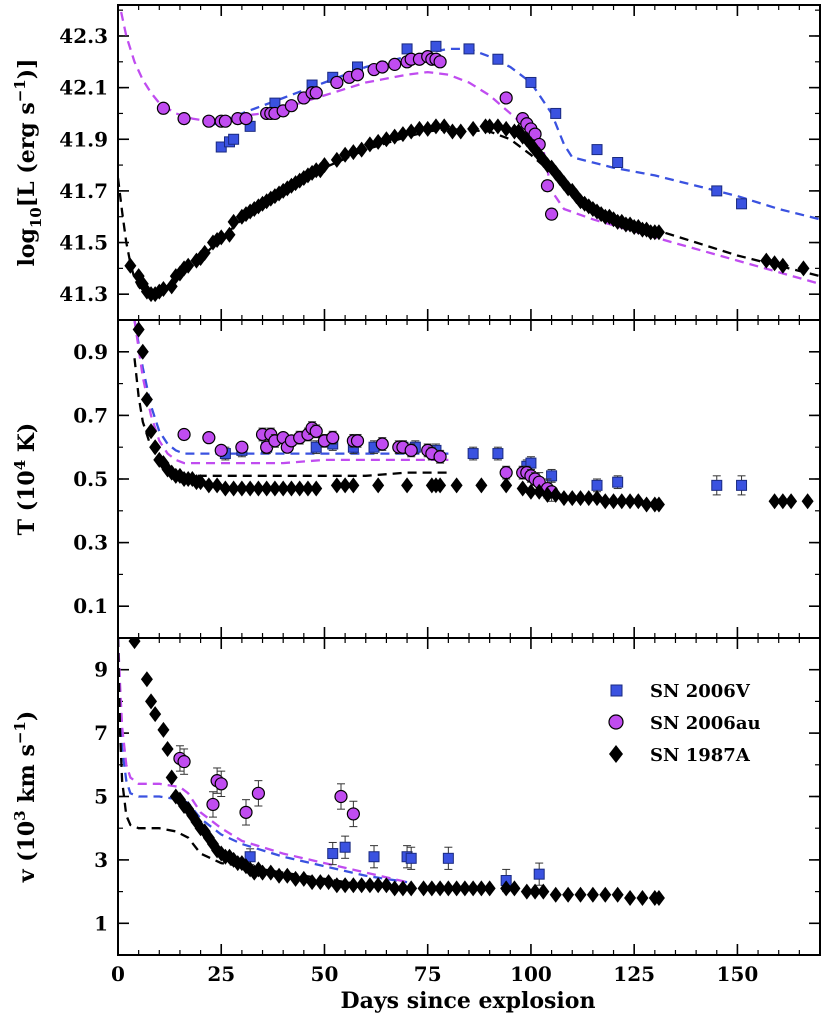 The height and width of the screenshot is (1022, 830). I want to click on x-tick-label: 125, so click(634, 974).